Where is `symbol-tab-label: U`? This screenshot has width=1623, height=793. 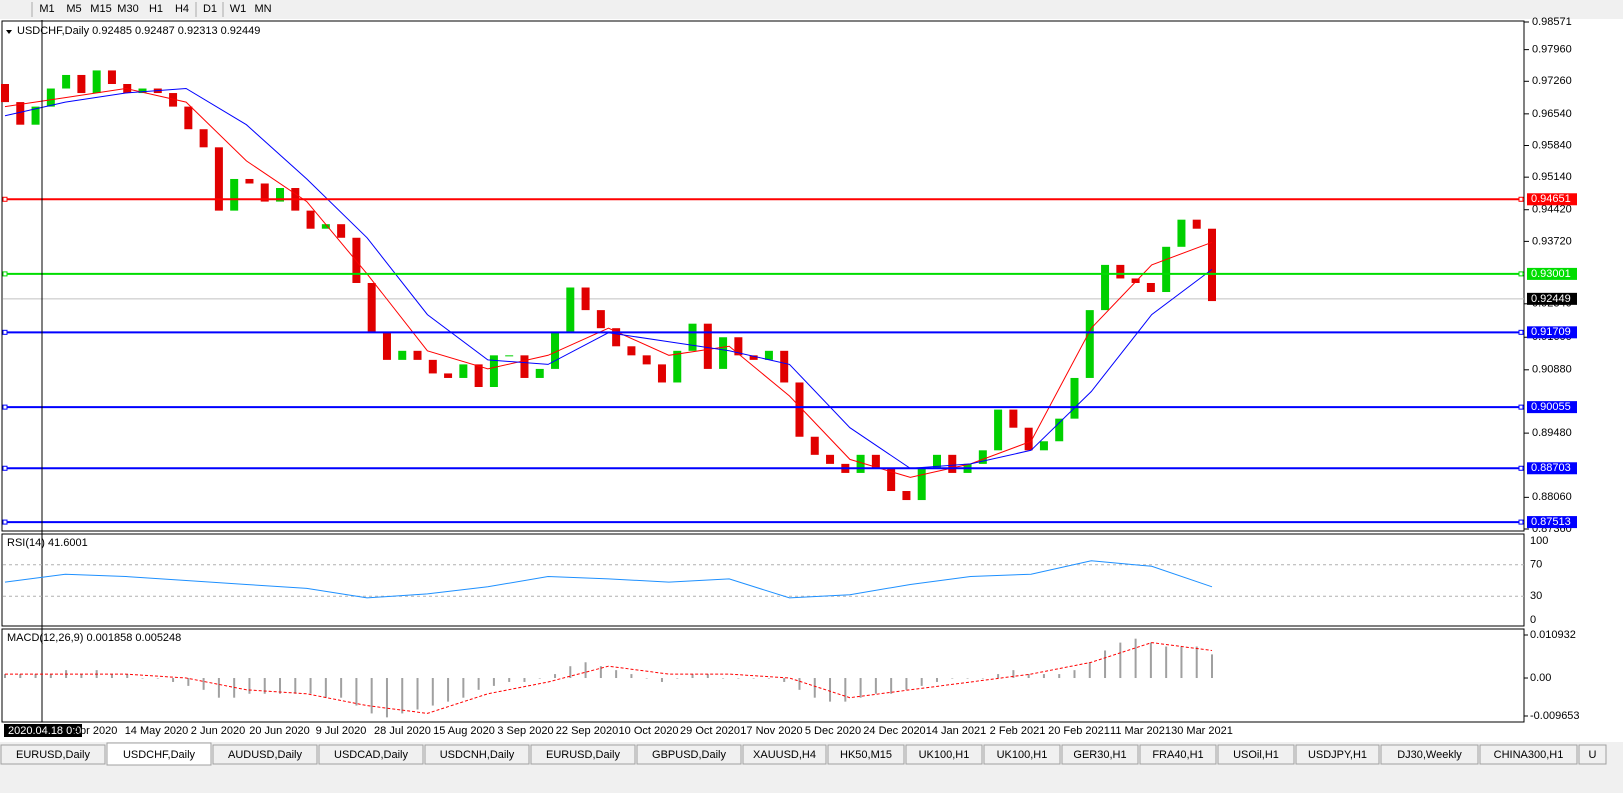
symbol-tab-label: U is located at coordinates (1593, 755).